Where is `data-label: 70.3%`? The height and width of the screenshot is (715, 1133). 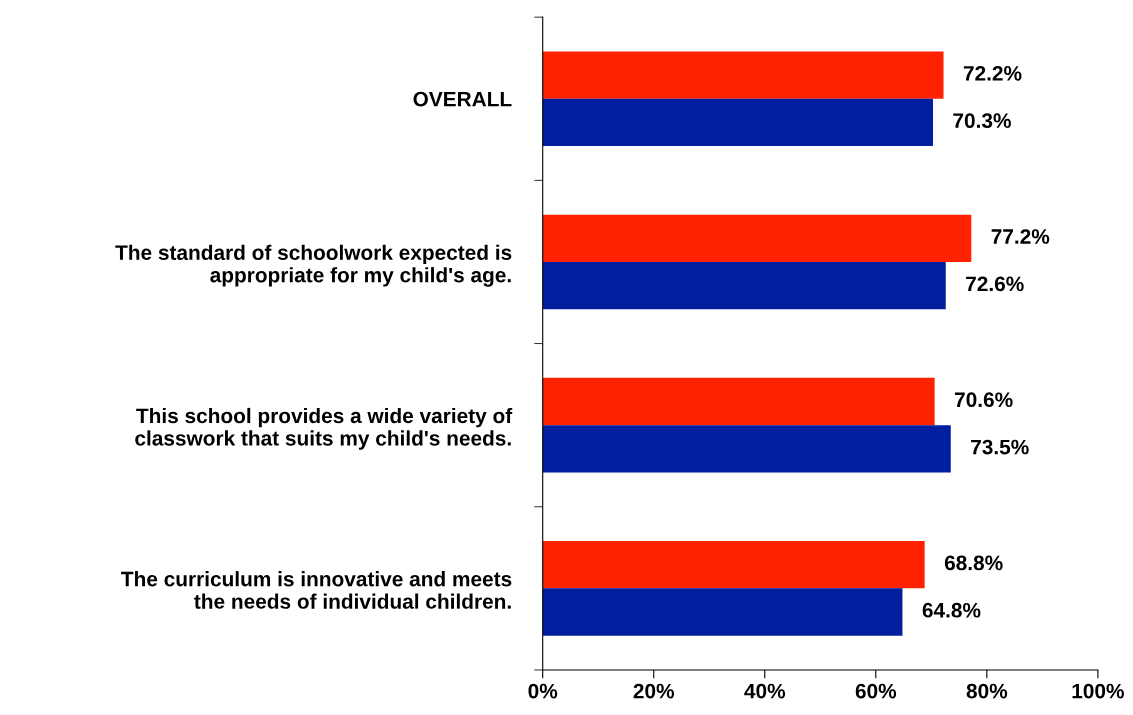 data-label: 70.3% is located at coordinates (982, 121).